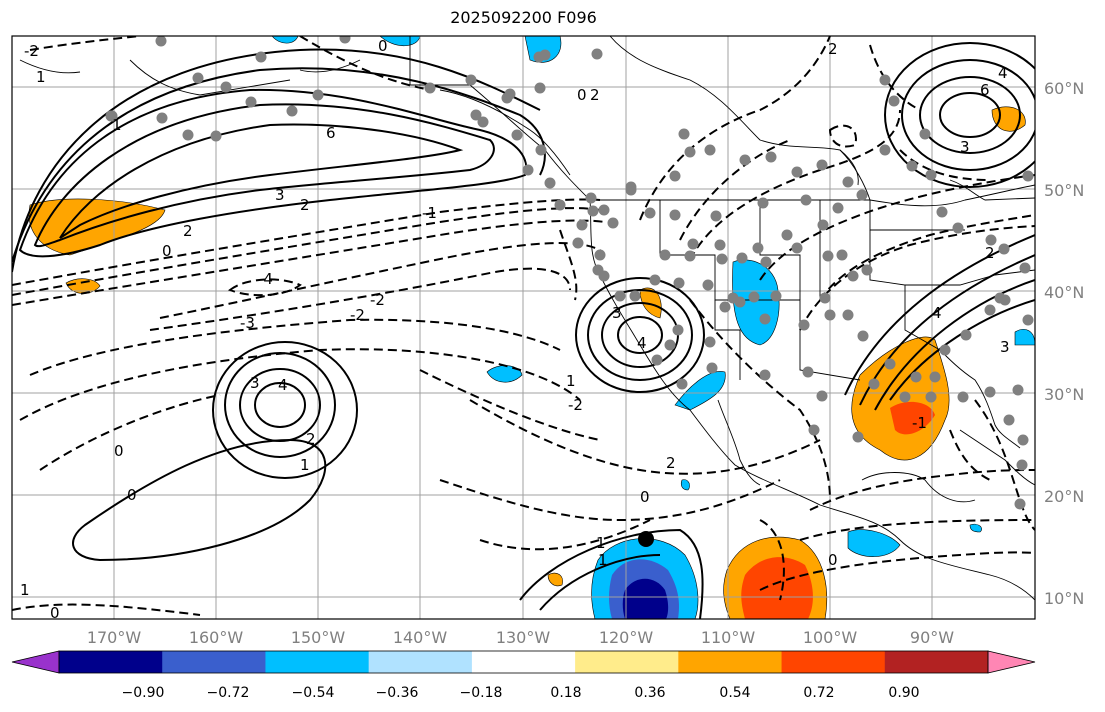  Describe the element at coordinates (228, 693) in the screenshot. I see `colorbar-tick: −0.72` at that location.